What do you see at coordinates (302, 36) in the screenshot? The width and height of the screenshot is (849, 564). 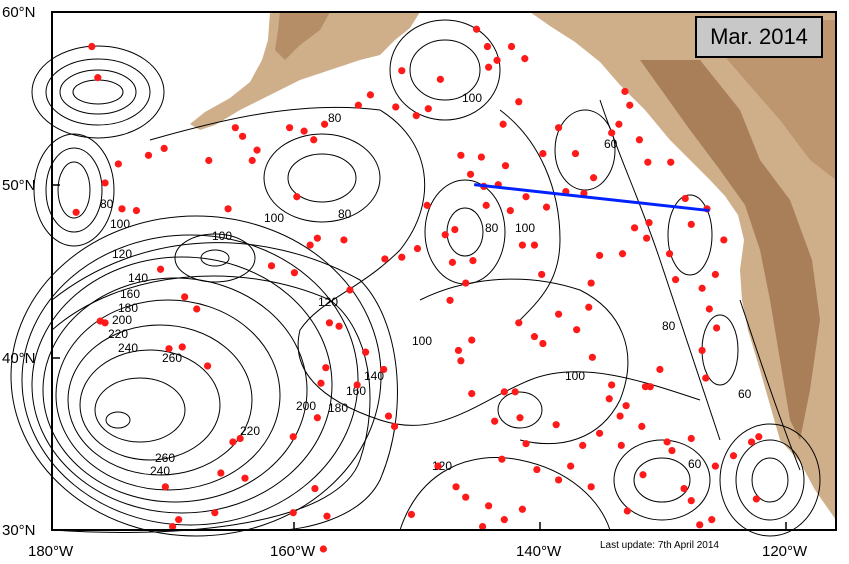 I see `alaska-shading` at bounding box center [302, 36].